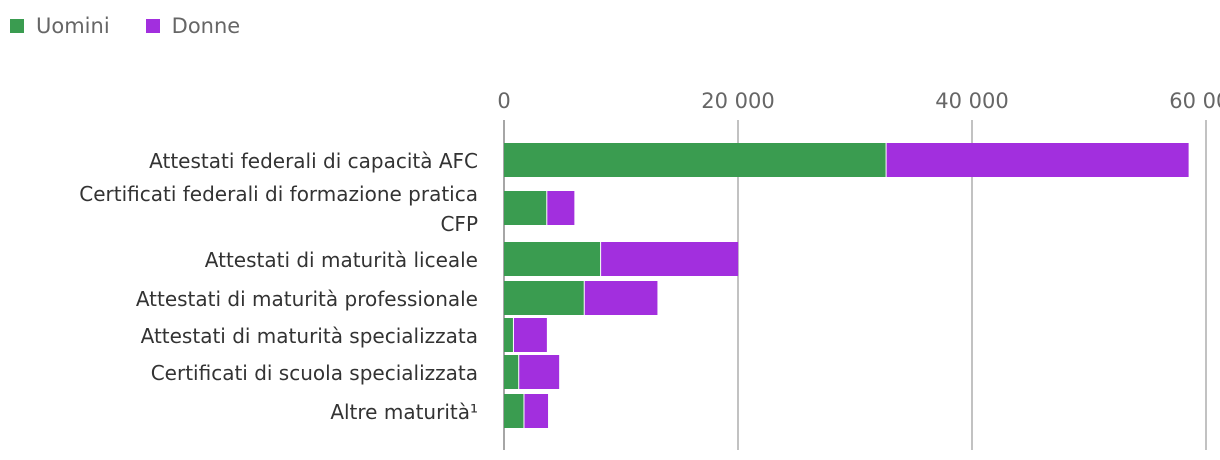  Describe the element at coordinates (73, 26) in the screenshot. I see `legend-label-uomini: Uomini` at that location.